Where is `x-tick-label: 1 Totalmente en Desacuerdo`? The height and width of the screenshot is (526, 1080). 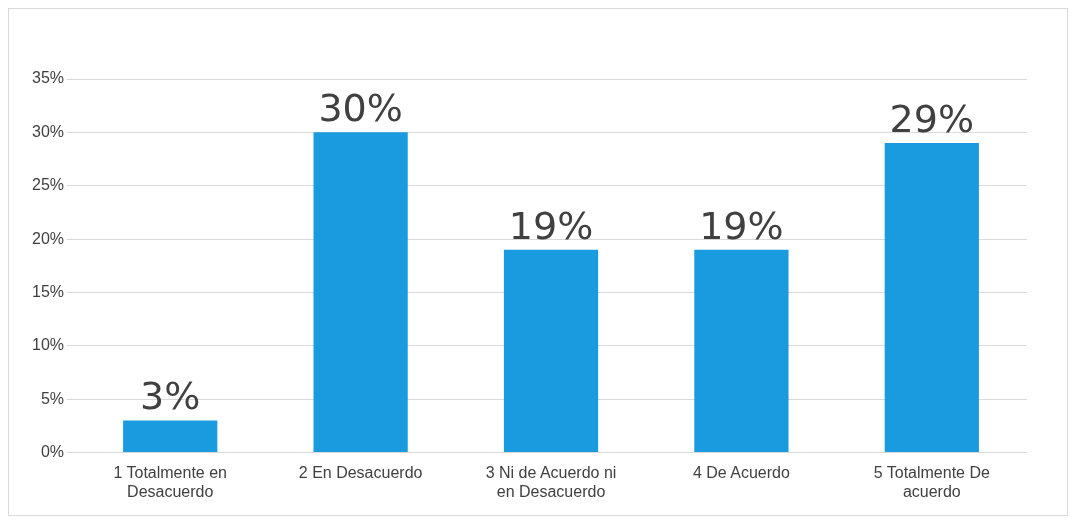
x-tick-label: 1 Totalmente en Desacuerdo is located at coordinates (170, 481).